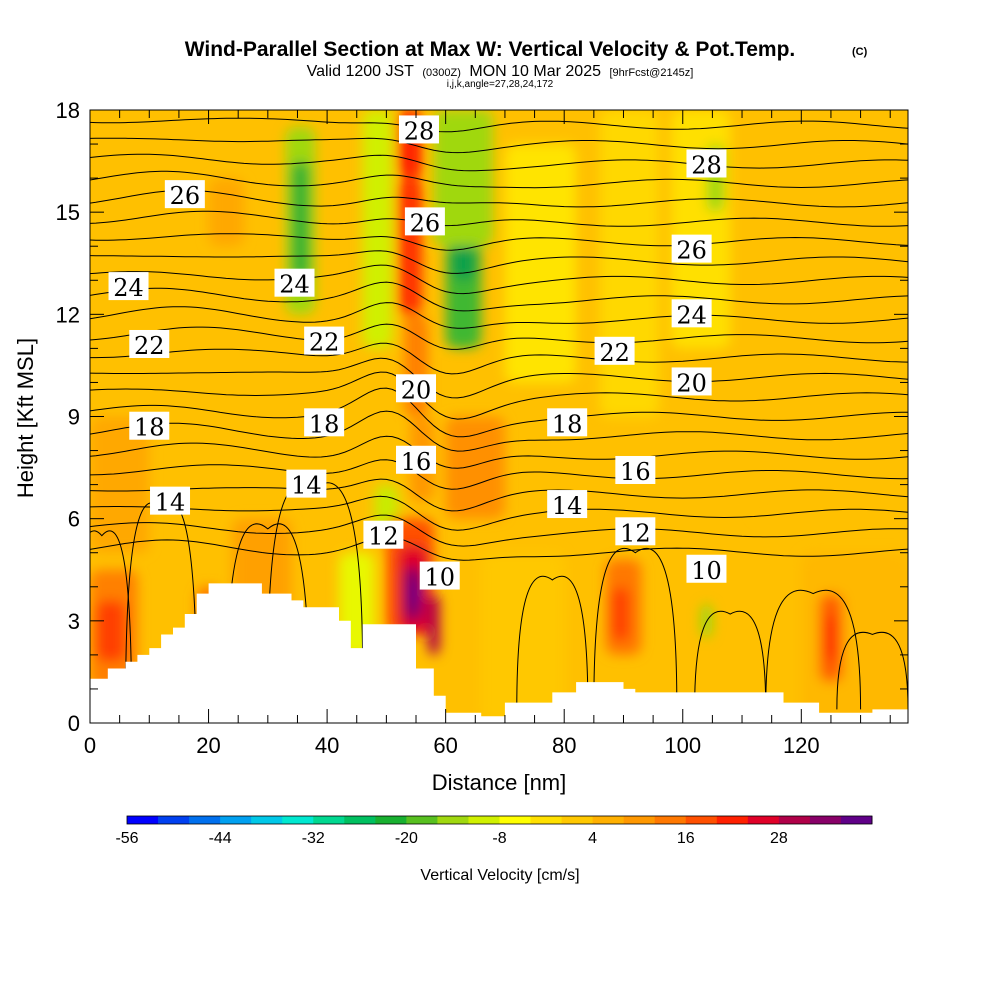 The height and width of the screenshot is (1000, 1000). Describe the element at coordinates (90, 745) in the screenshot. I see `x-tick-label: 0` at that location.